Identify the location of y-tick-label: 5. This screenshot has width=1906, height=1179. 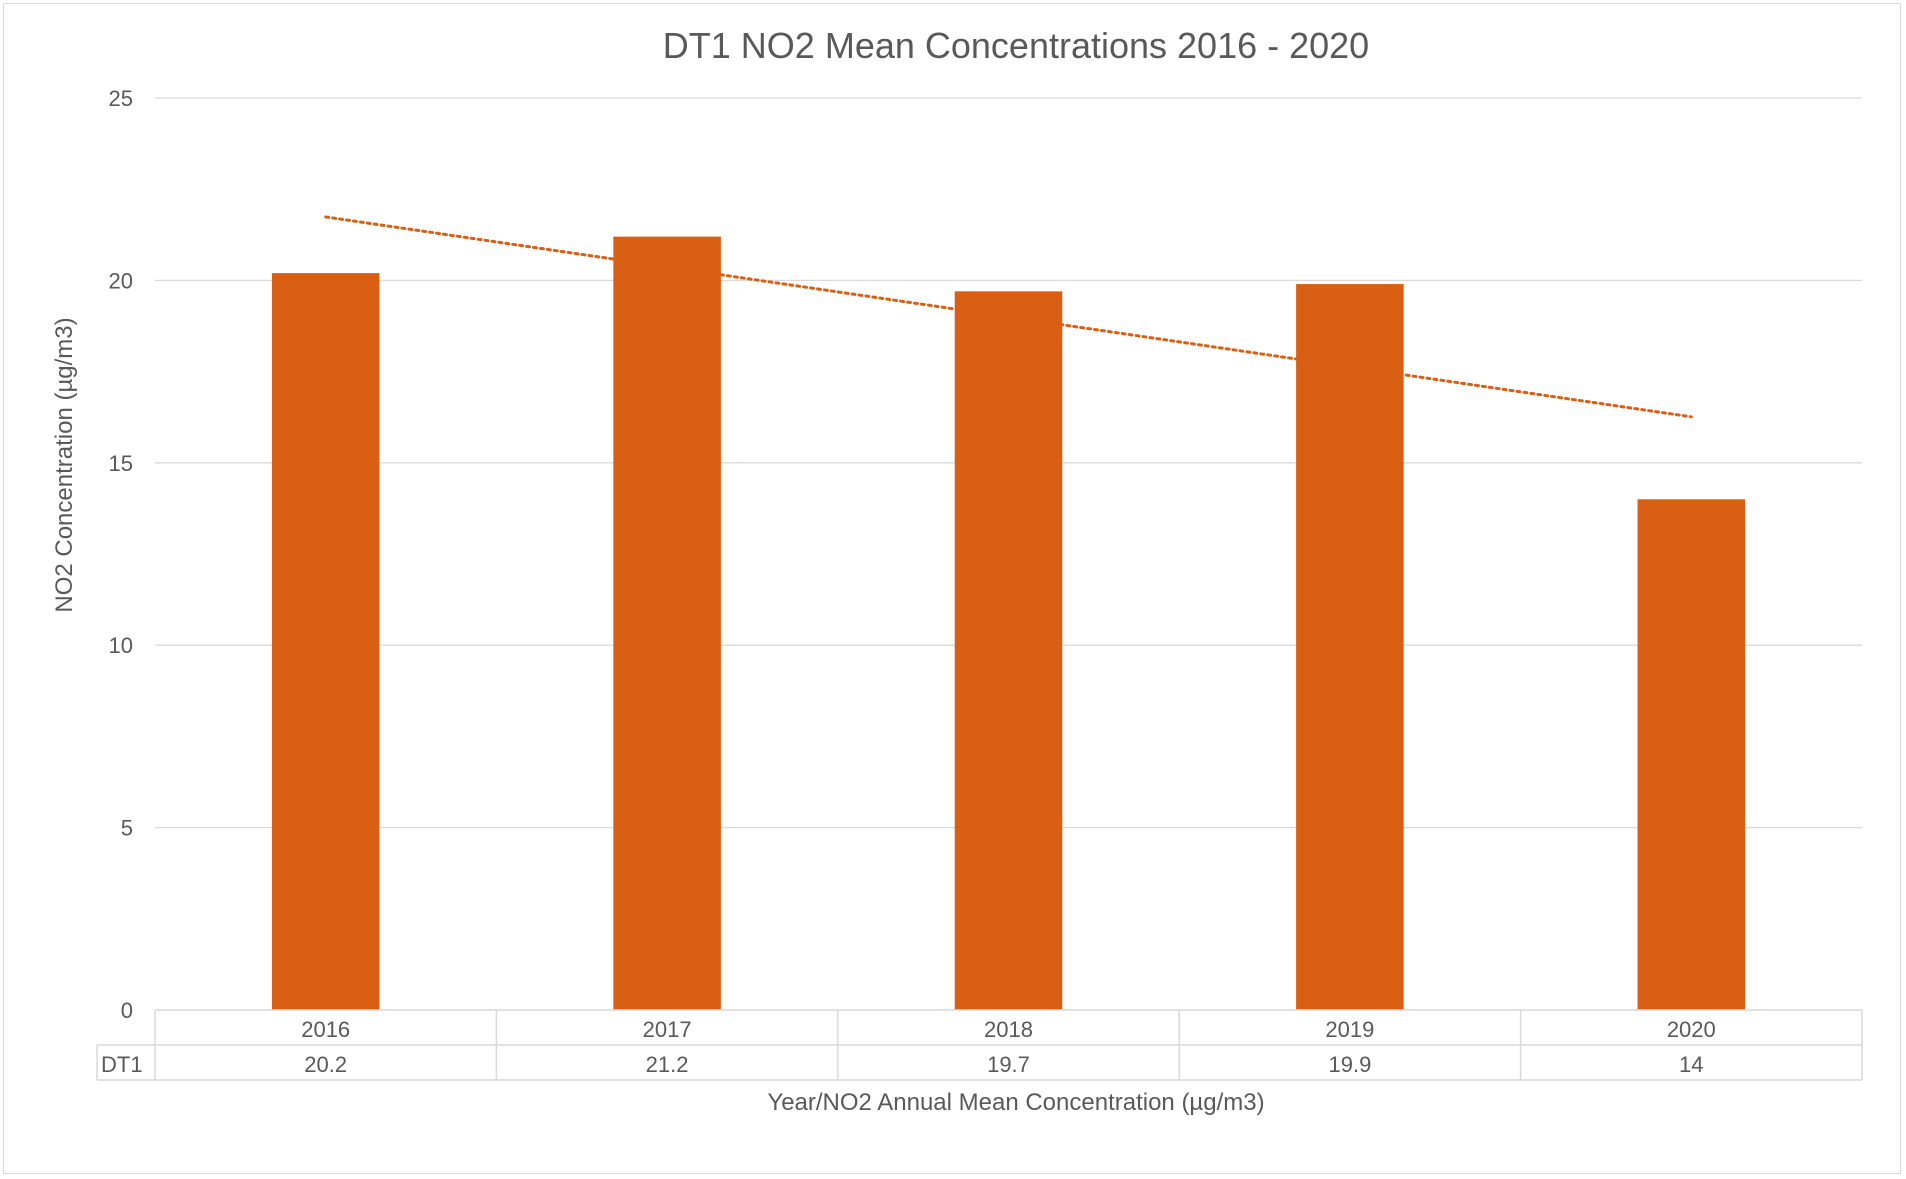
(127, 828).